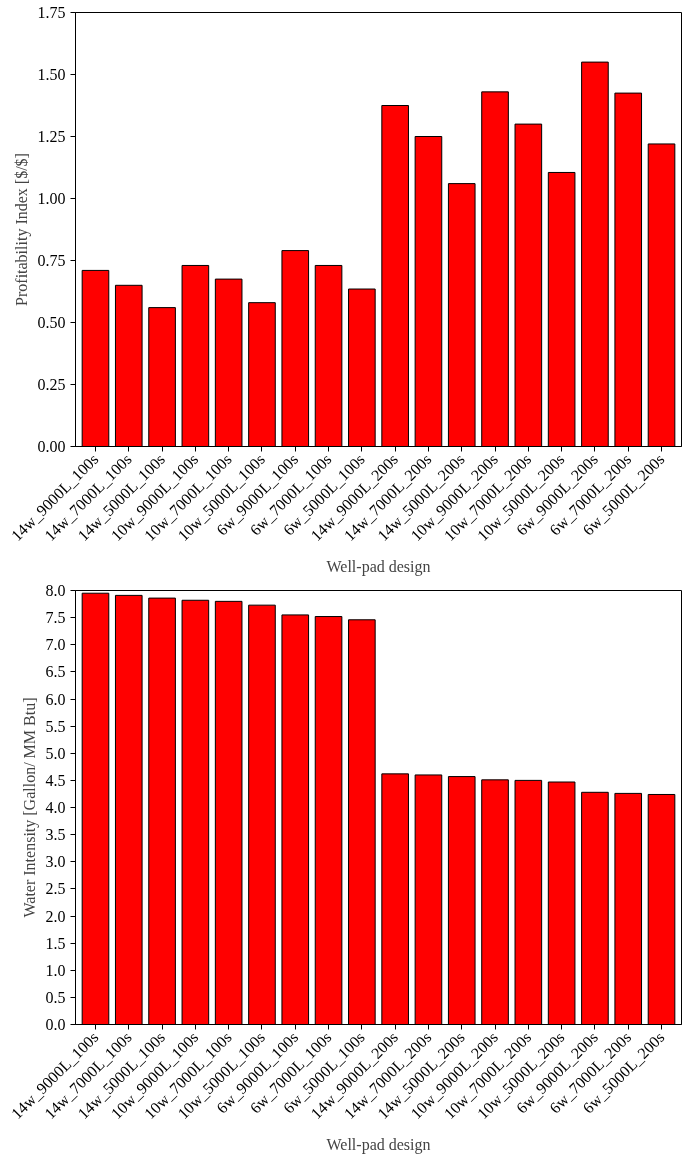 This screenshot has width=693, height=1156. Describe the element at coordinates (21, 229) in the screenshot. I see `y-axis-title: Profitability Index [$/$]` at that location.